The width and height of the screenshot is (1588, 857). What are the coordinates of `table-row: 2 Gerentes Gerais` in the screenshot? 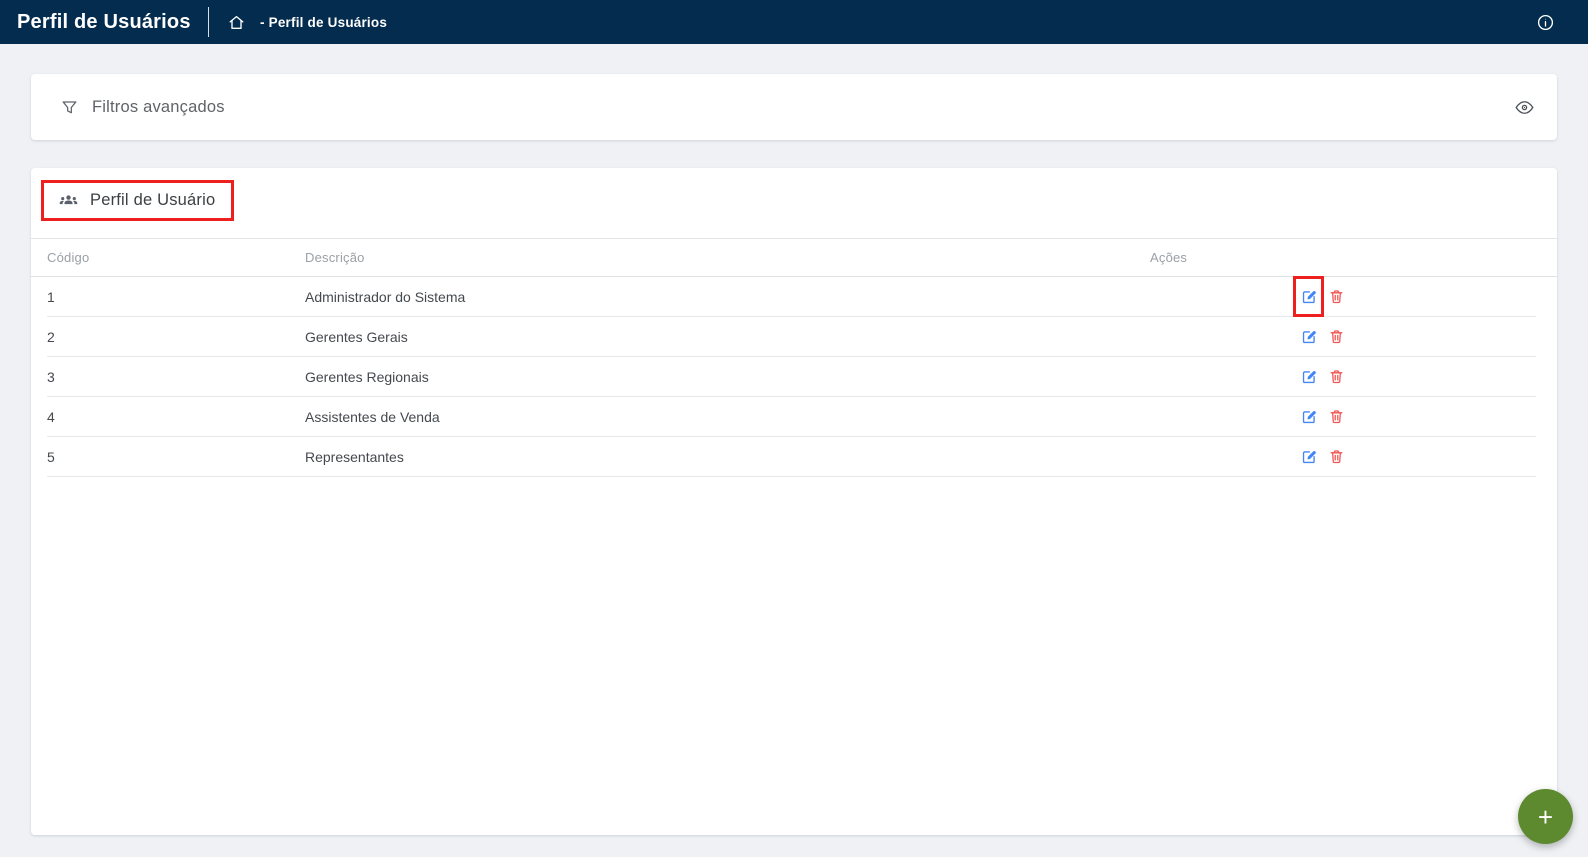 It's located at (791, 337).